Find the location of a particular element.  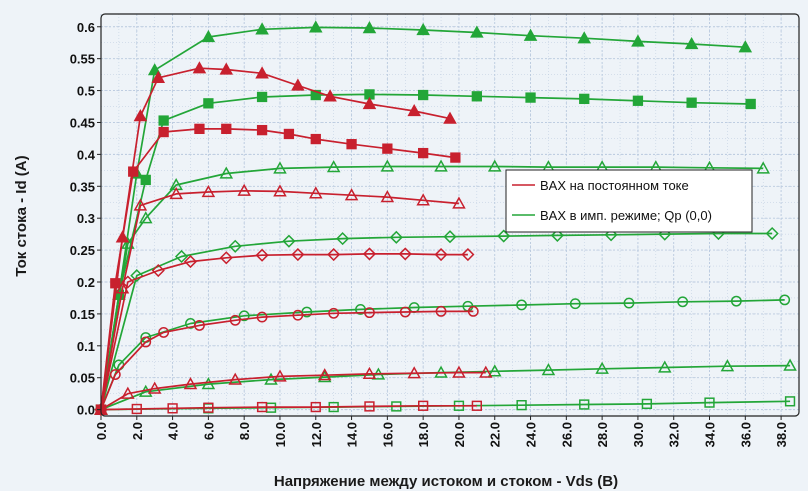

x-tick-label: 30.0 is located at coordinates (638, 434).